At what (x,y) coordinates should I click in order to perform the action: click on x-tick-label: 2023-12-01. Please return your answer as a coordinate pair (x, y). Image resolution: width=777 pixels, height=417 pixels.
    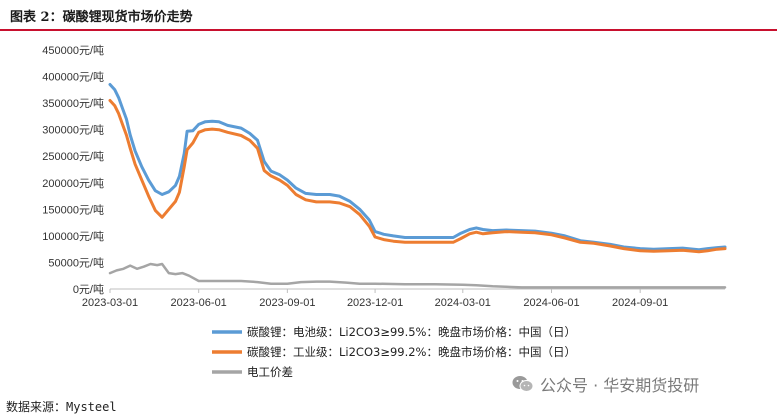
    Looking at the image, I should click on (375, 303).